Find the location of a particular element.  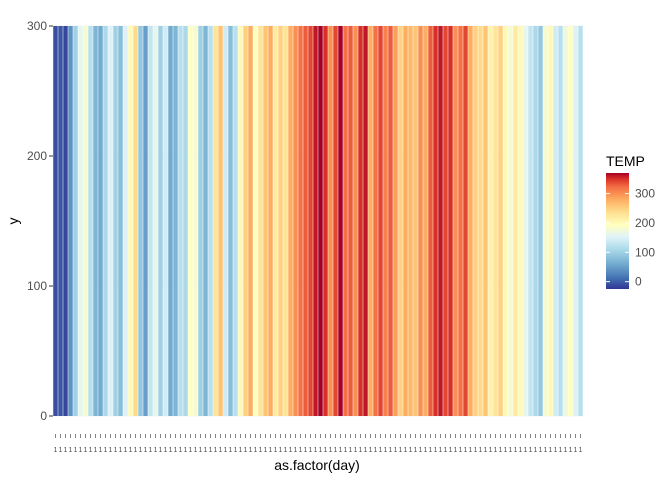

y-tick-label: 0 is located at coordinates (43, 416).